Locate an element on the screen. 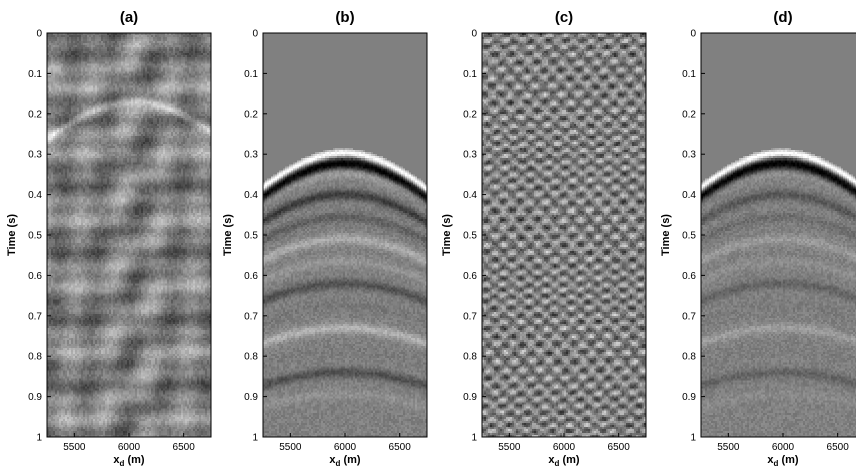 This screenshot has width=856, height=466. panel-title: (c) is located at coordinates (564, 17).